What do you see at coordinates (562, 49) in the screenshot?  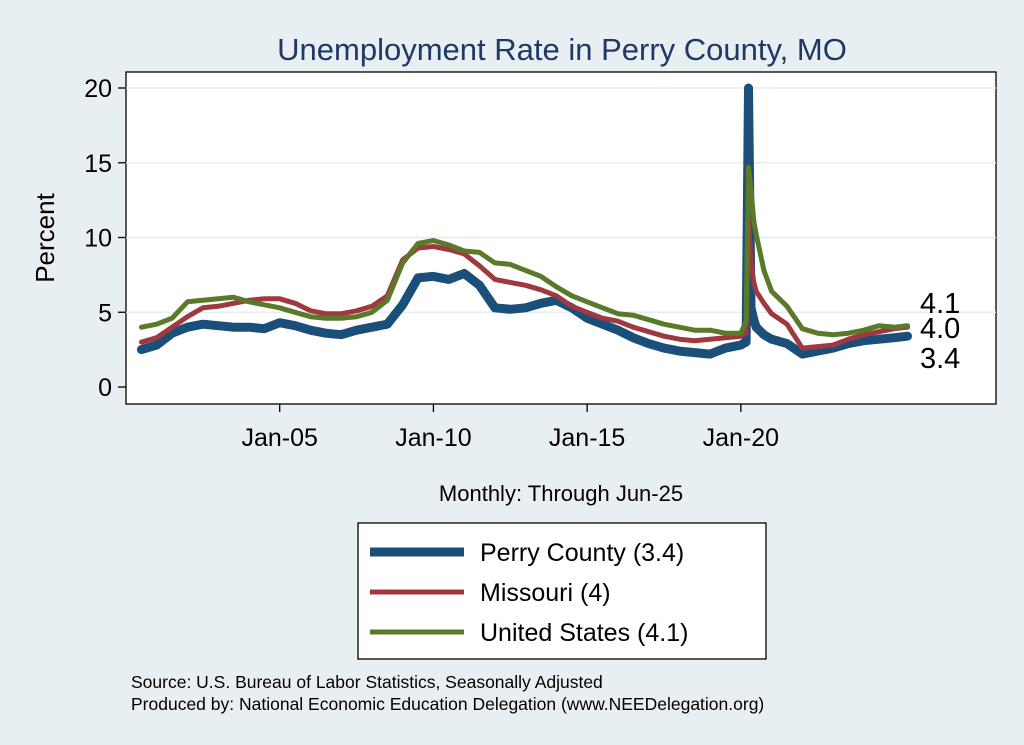 I see `chart-title: Unemployment Rate in Perry County, MO` at bounding box center [562, 49].